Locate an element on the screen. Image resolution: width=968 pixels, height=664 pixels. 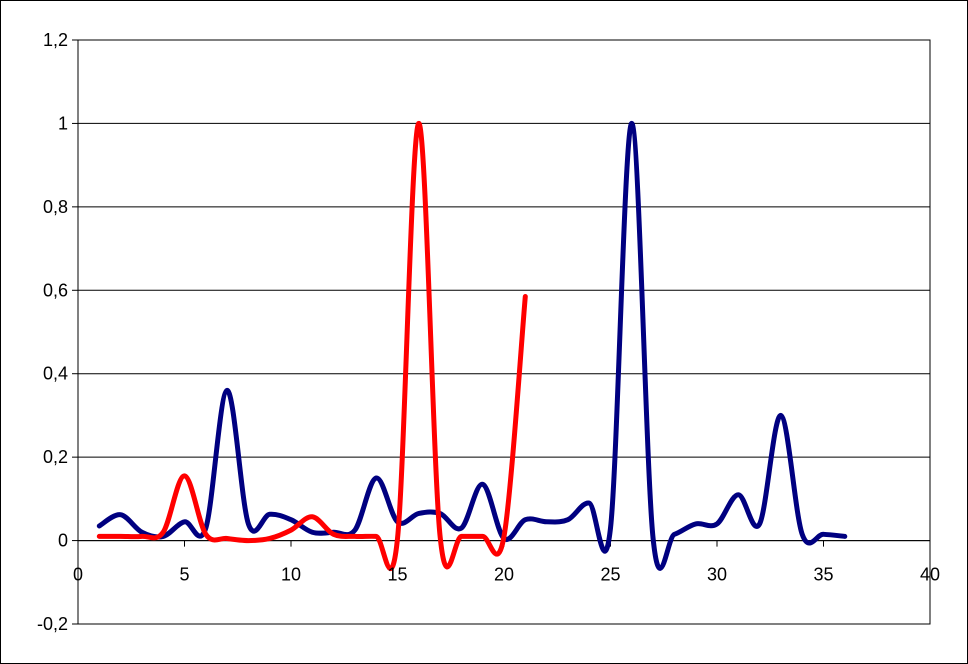
x-tick-label: 20 is located at coordinates (504, 575).